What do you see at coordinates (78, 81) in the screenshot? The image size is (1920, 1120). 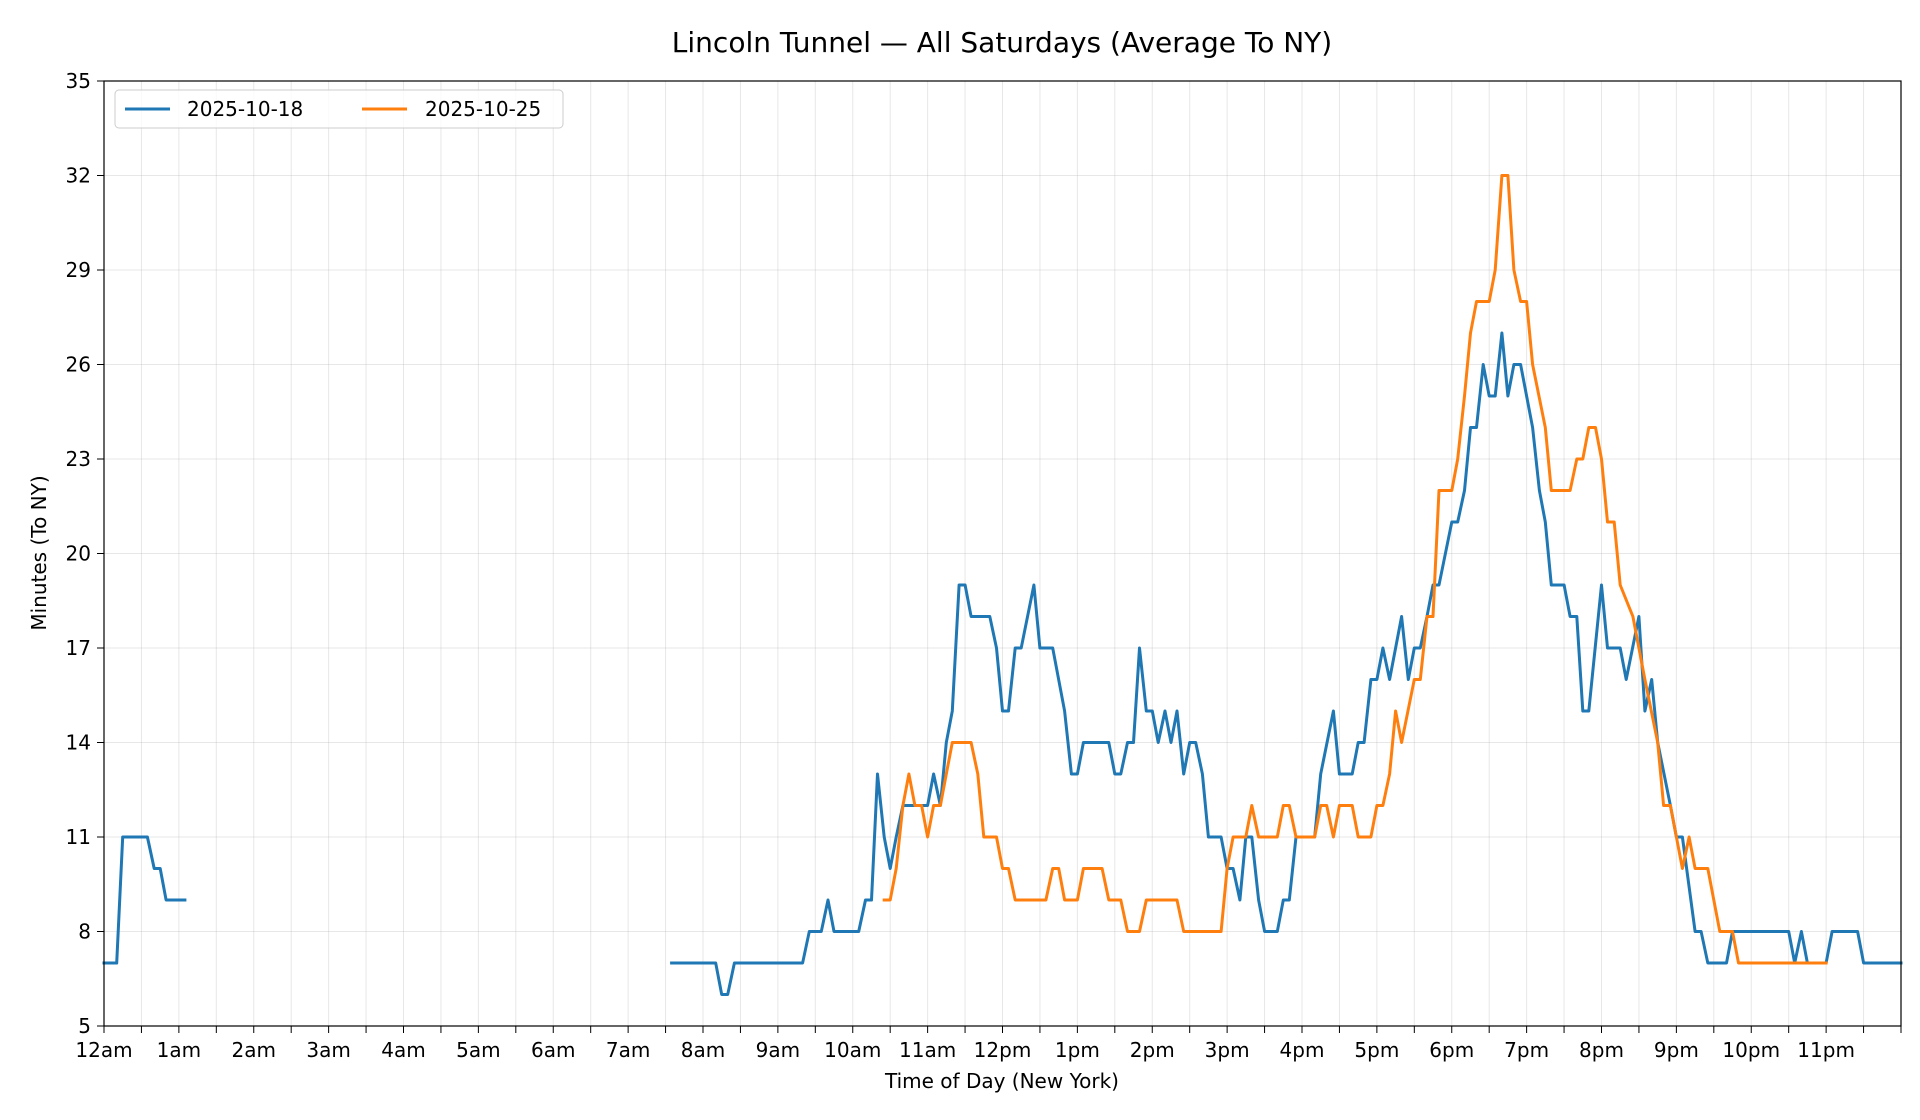 I see `y-tick-label: 35` at bounding box center [78, 81].